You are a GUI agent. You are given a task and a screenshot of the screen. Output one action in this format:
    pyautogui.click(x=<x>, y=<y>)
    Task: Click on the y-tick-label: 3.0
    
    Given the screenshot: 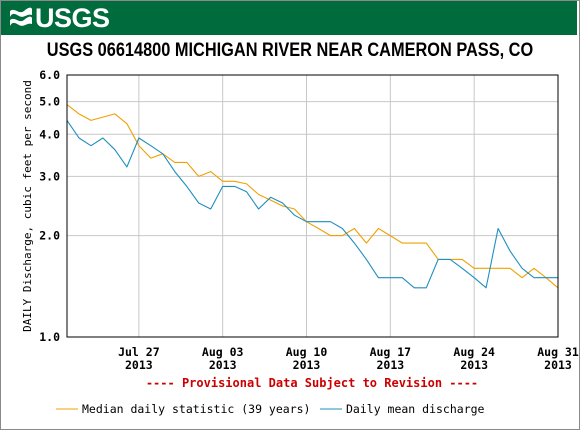 What is the action you would take?
    pyautogui.click(x=49, y=176)
    